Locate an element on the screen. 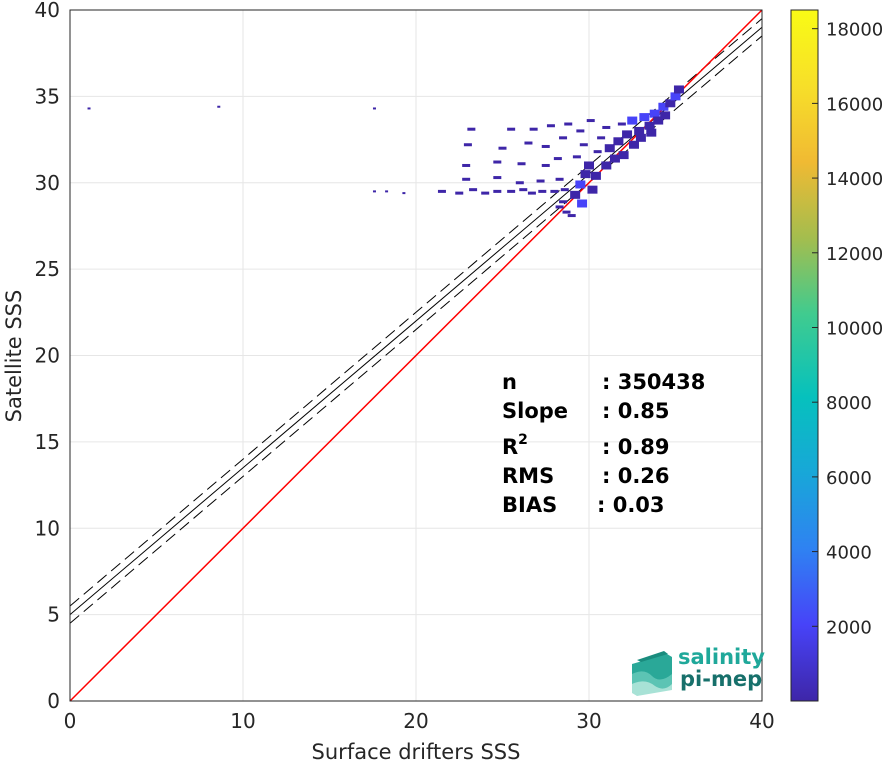 The height and width of the screenshot is (764, 893). stat-r2-value: : 0.89 is located at coordinates (636, 447).